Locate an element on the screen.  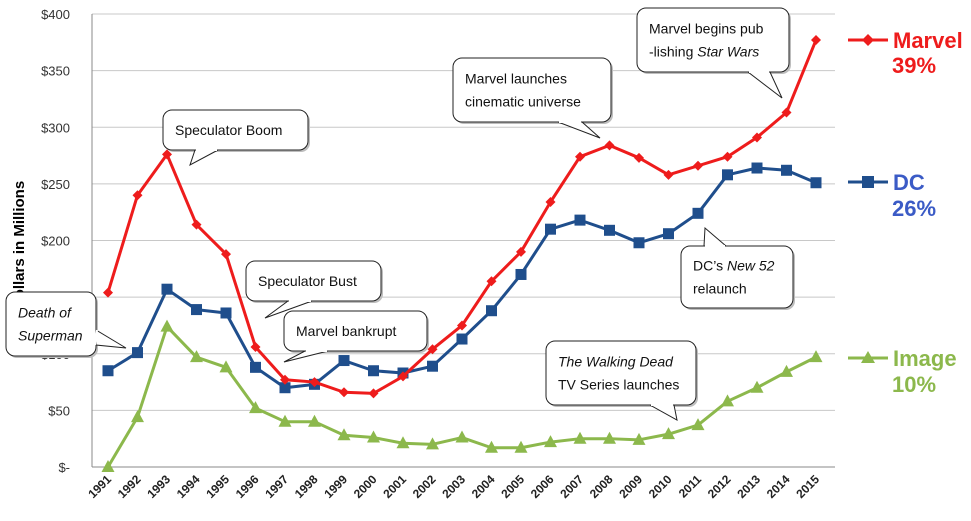
data-point-dc-2005 is located at coordinates (521, 274).